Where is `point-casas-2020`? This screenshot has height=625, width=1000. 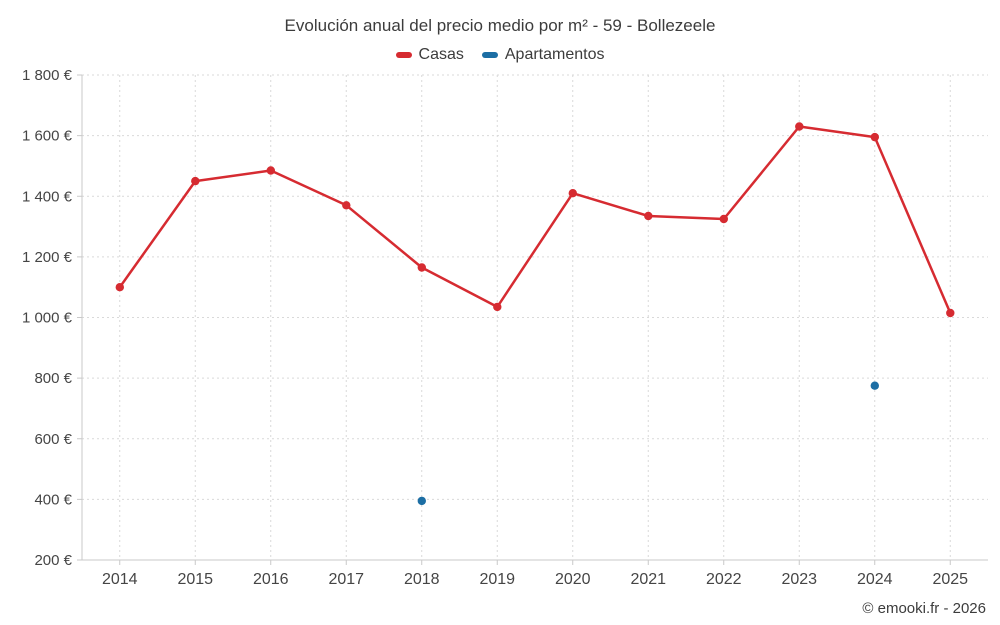
point-casas-2020 is located at coordinates (572, 193).